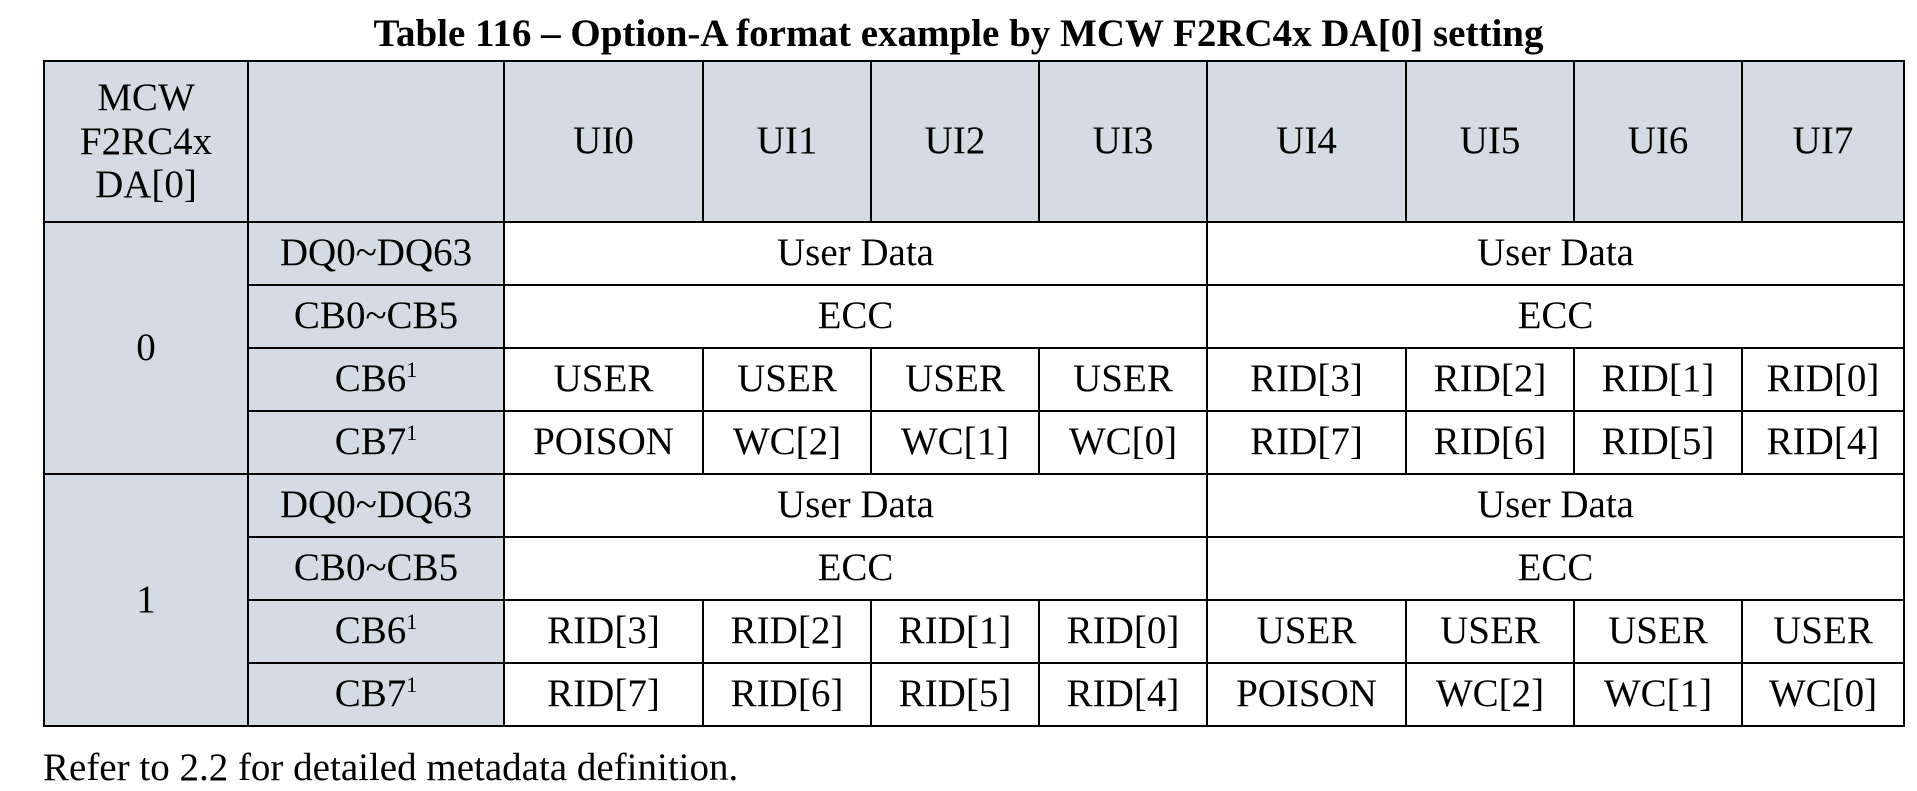 This screenshot has width=1917, height=791. What do you see at coordinates (787, 141) in the screenshot?
I see `header-ui1: UI1` at bounding box center [787, 141].